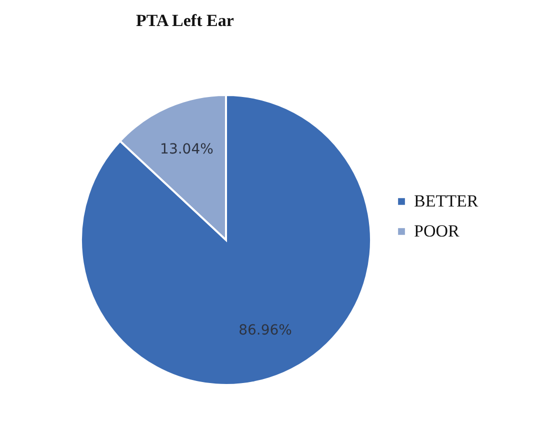 The width and height of the screenshot is (538, 423). Describe the element at coordinates (187, 150) in the screenshot. I see `data-label: 13.04%` at that location.